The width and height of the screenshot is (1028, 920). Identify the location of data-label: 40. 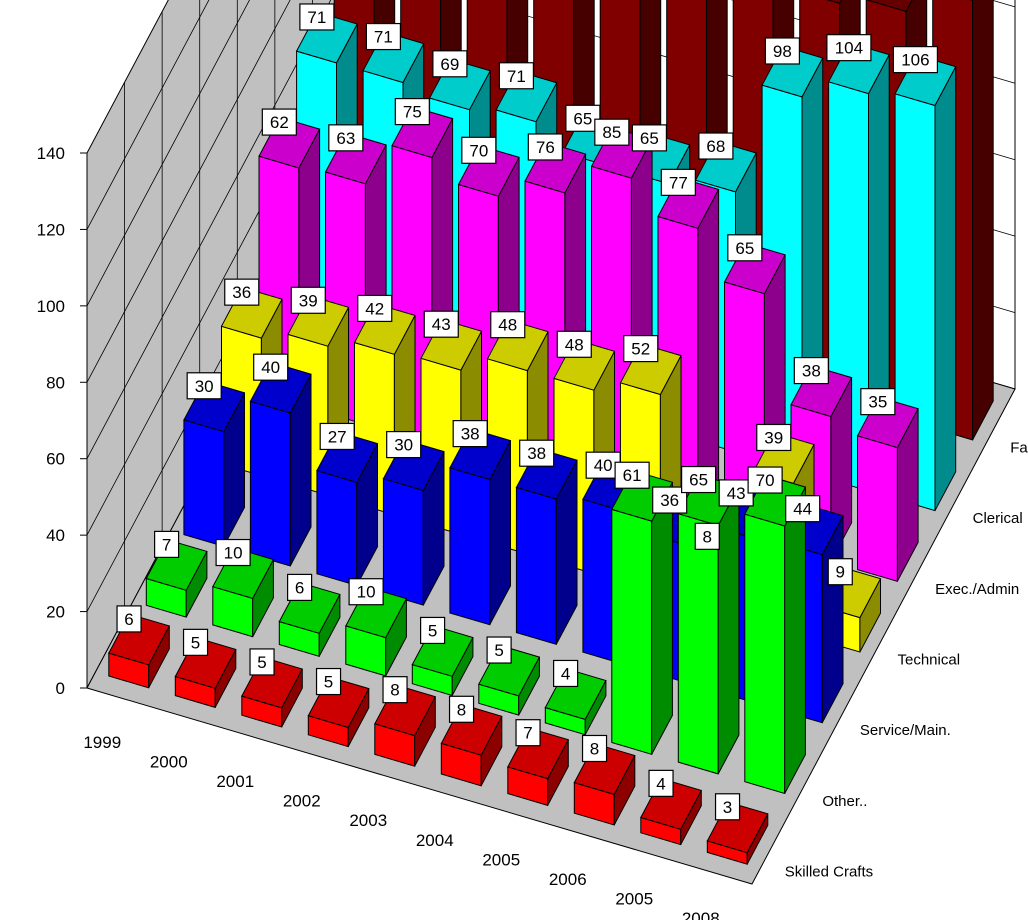
(271, 367).